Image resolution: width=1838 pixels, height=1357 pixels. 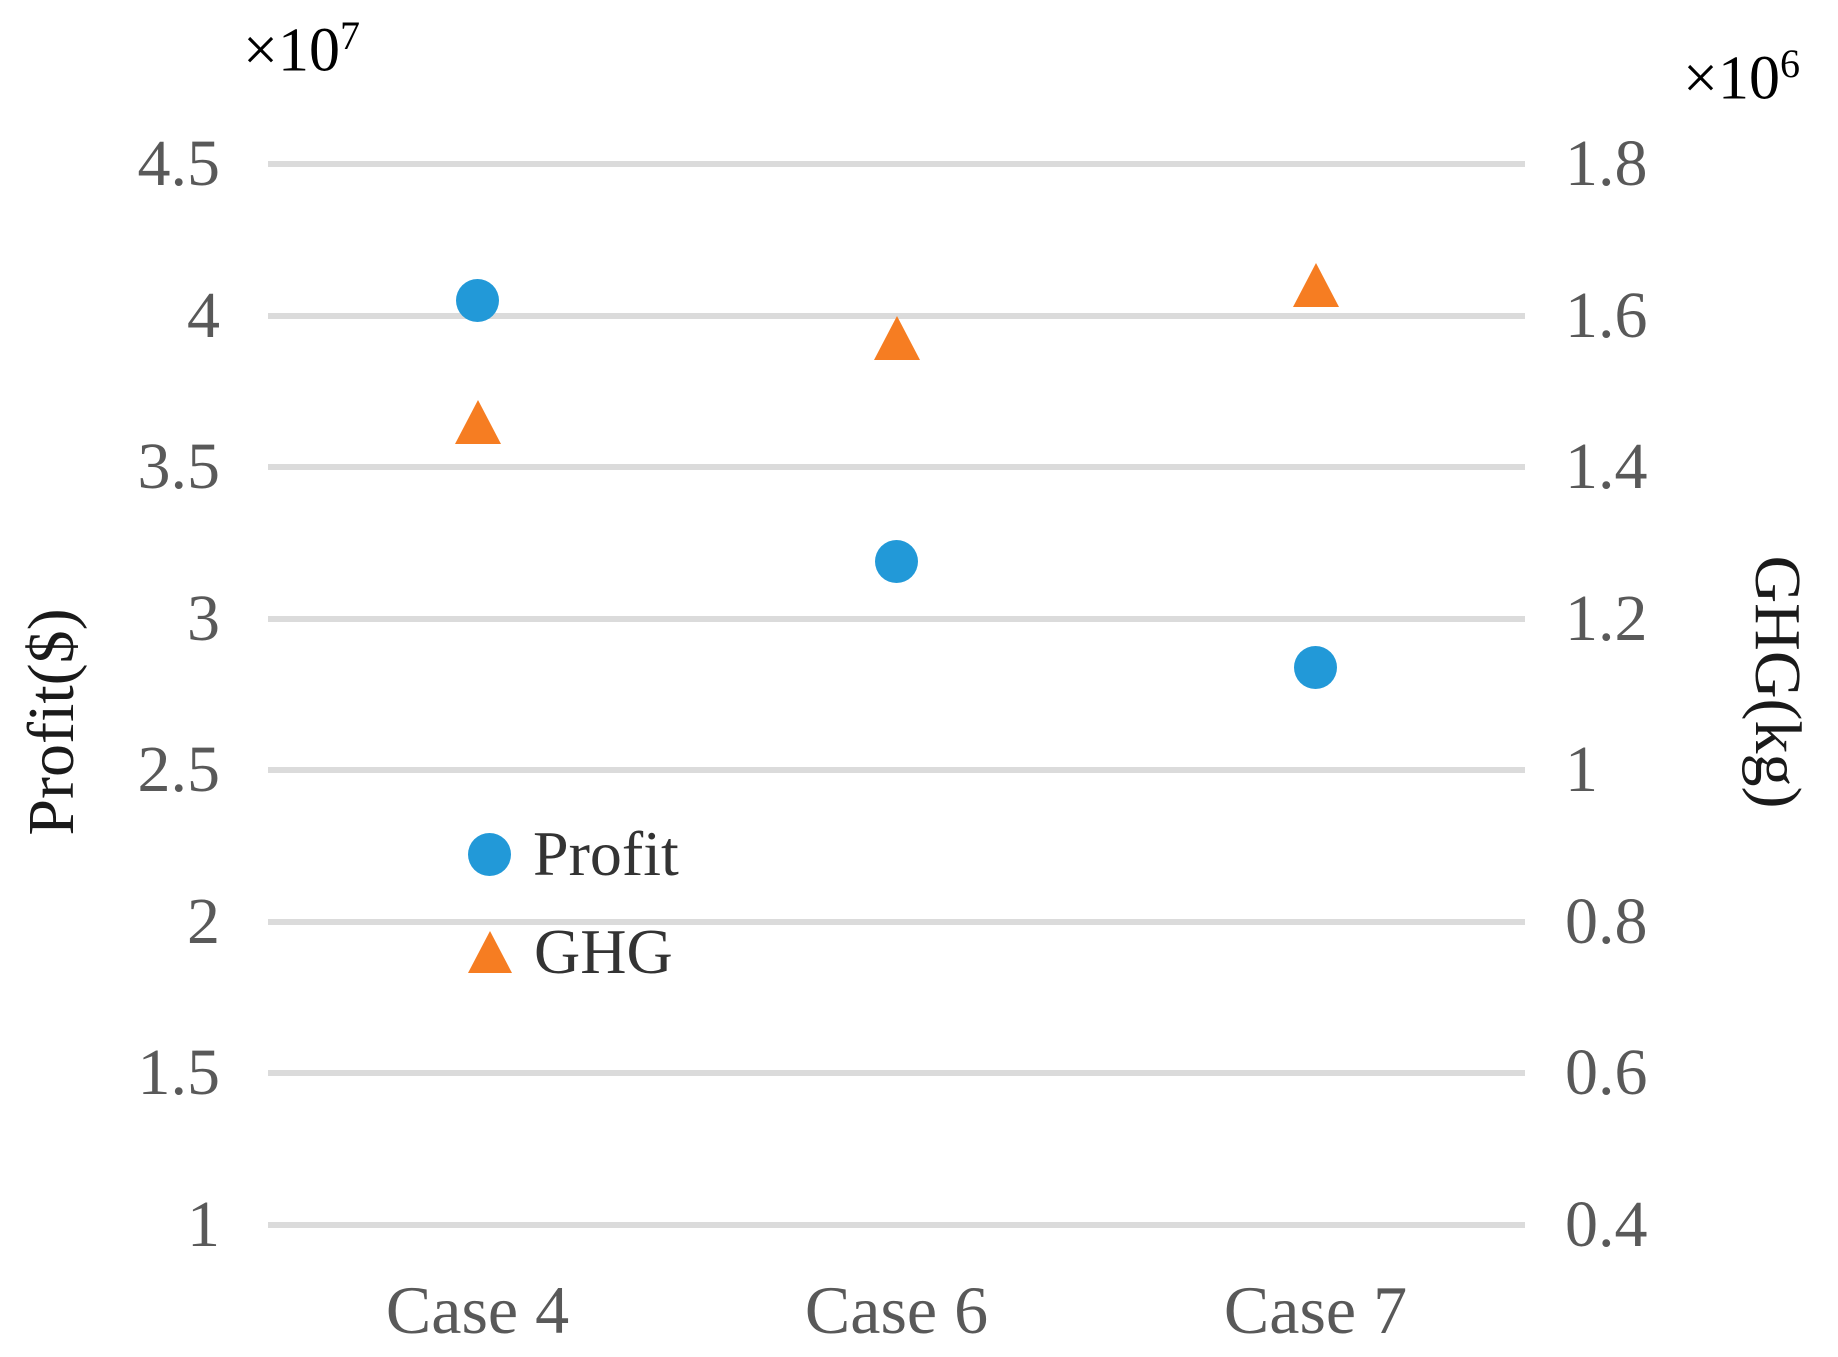 What do you see at coordinates (606, 853) in the screenshot?
I see `legend-label-profit: Profit` at bounding box center [606, 853].